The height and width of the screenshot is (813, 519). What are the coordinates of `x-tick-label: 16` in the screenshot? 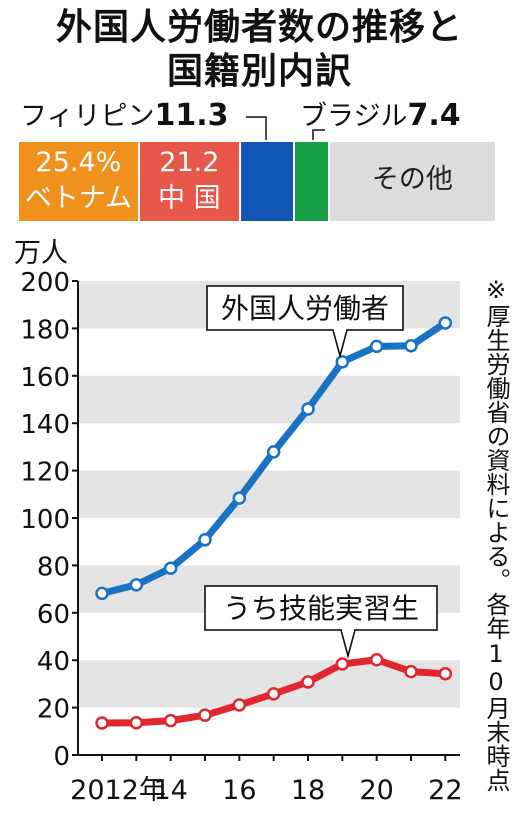 It's located at (239, 790).